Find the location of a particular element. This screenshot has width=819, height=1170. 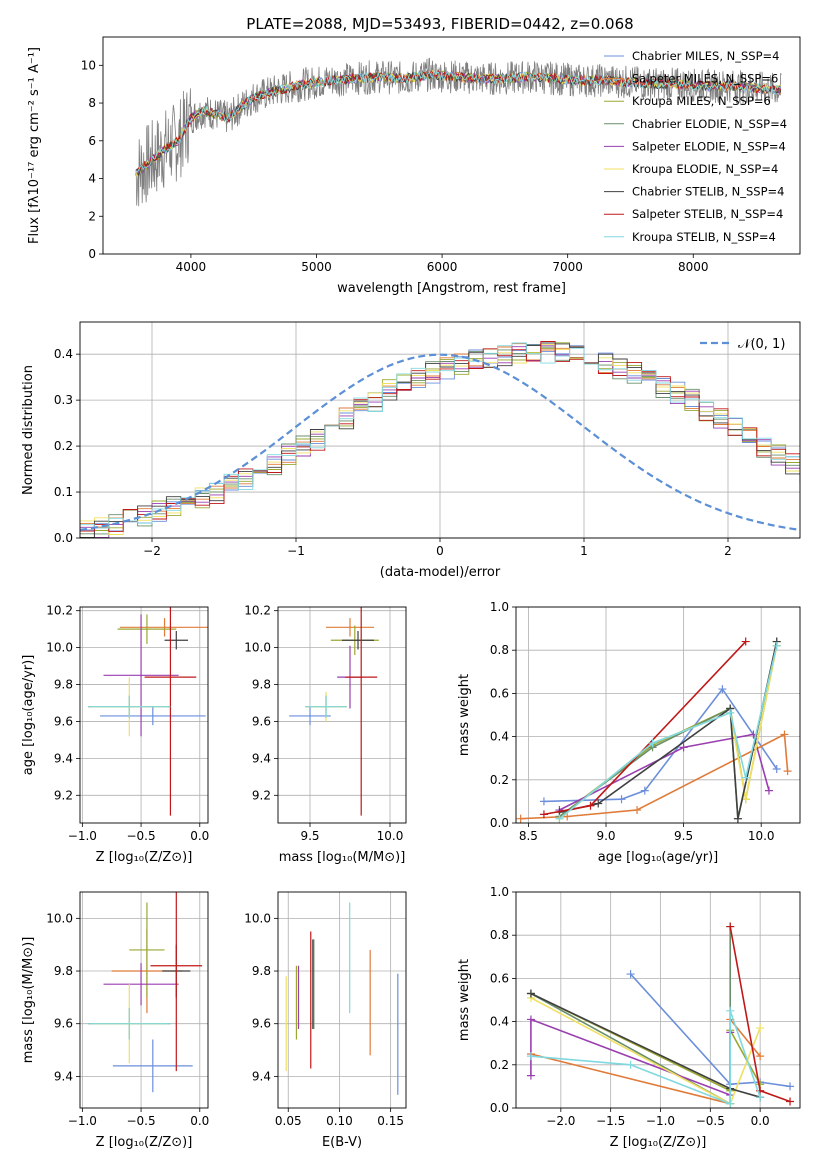

legend: 𝒩(0, 1) is located at coordinates (742, 344).